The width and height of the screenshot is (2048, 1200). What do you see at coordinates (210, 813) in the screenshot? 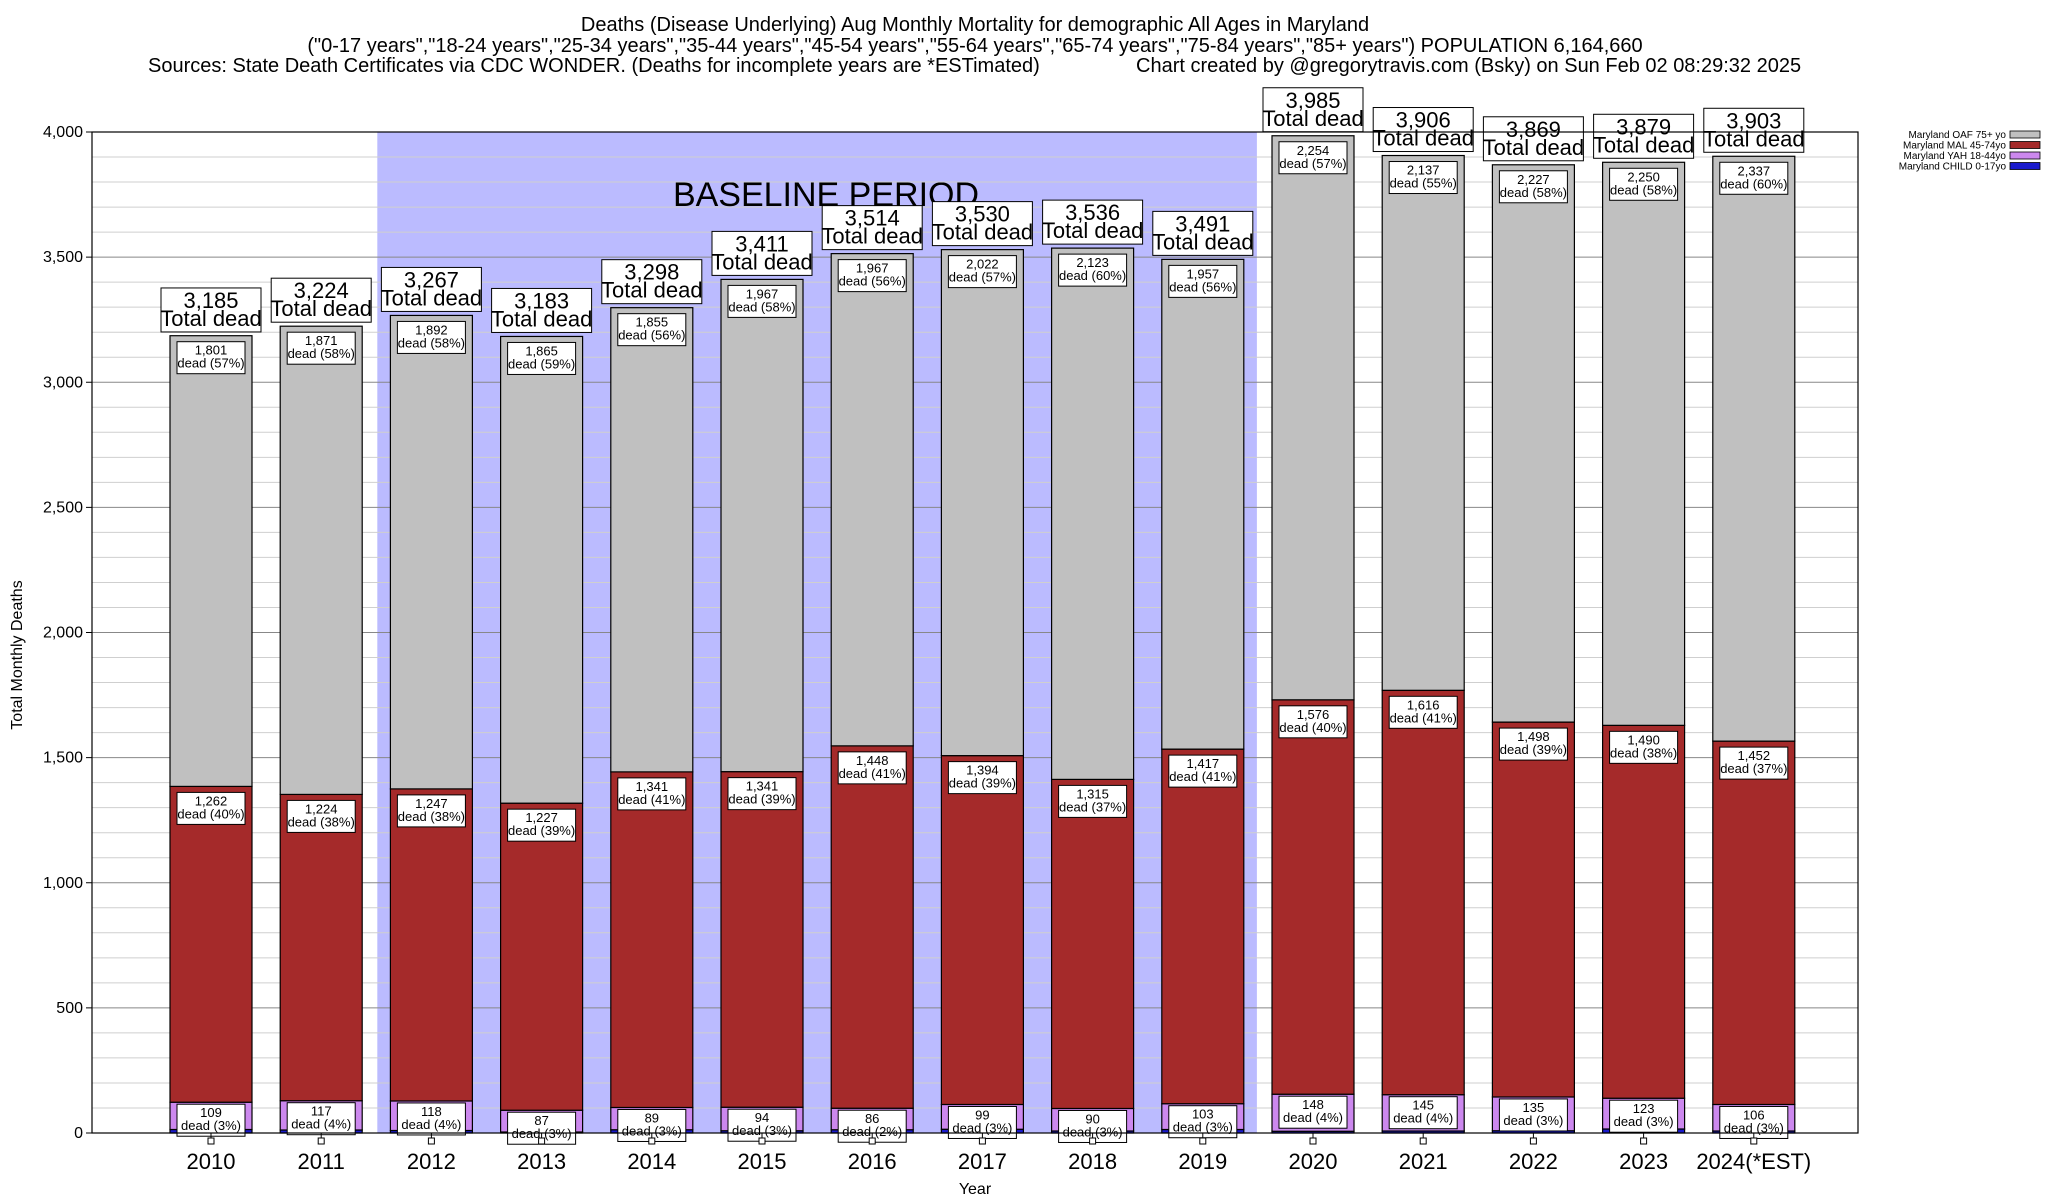
I see `series-value-label-text: dead (40%)` at bounding box center [210, 813].